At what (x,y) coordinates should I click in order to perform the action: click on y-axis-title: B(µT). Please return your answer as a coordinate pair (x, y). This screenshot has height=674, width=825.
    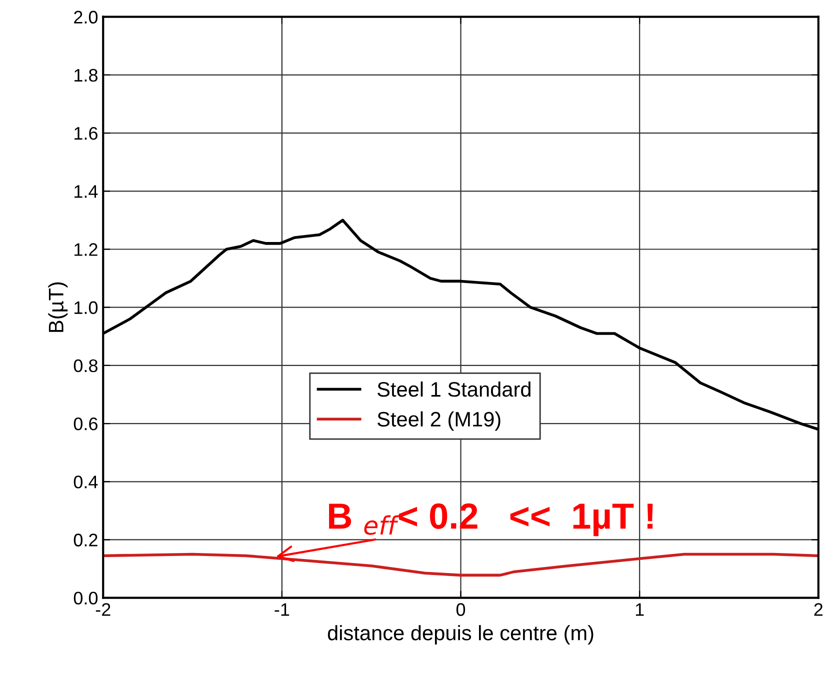
    Looking at the image, I should click on (58, 307).